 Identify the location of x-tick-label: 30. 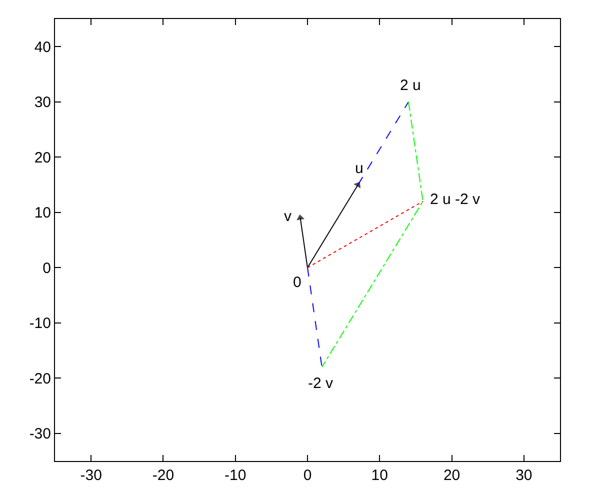
(524, 475).